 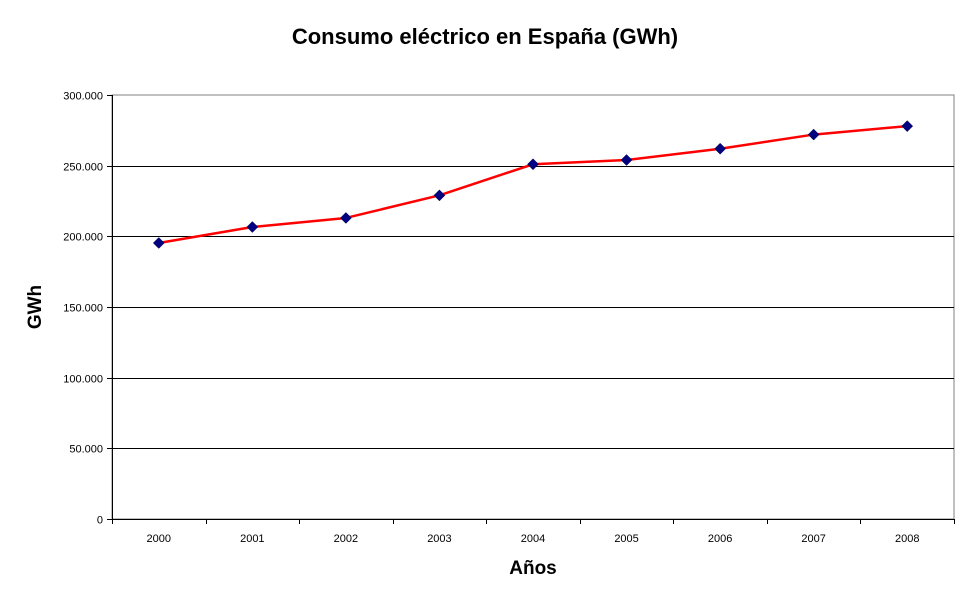 What do you see at coordinates (83, 238) in the screenshot?
I see `y-tick-label: 200.000` at bounding box center [83, 238].